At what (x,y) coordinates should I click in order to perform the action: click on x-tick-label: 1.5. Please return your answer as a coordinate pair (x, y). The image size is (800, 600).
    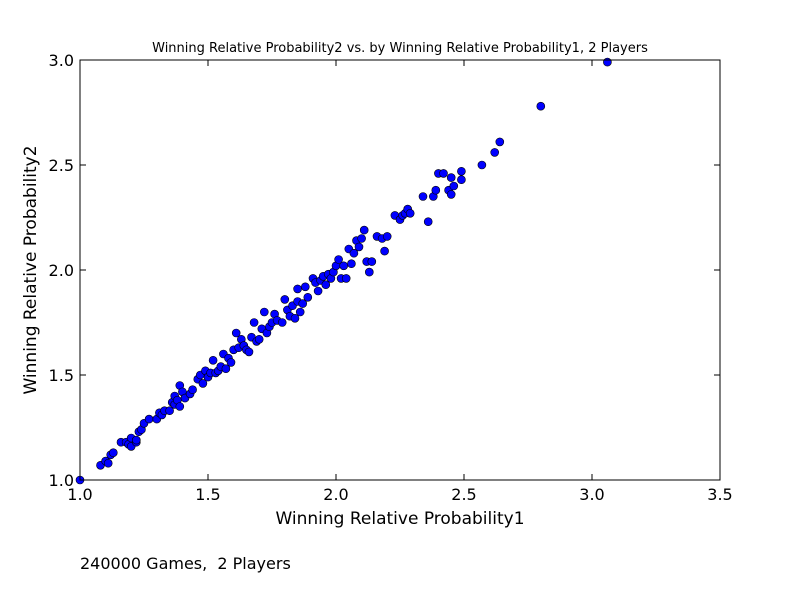
    Looking at the image, I should click on (207, 494).